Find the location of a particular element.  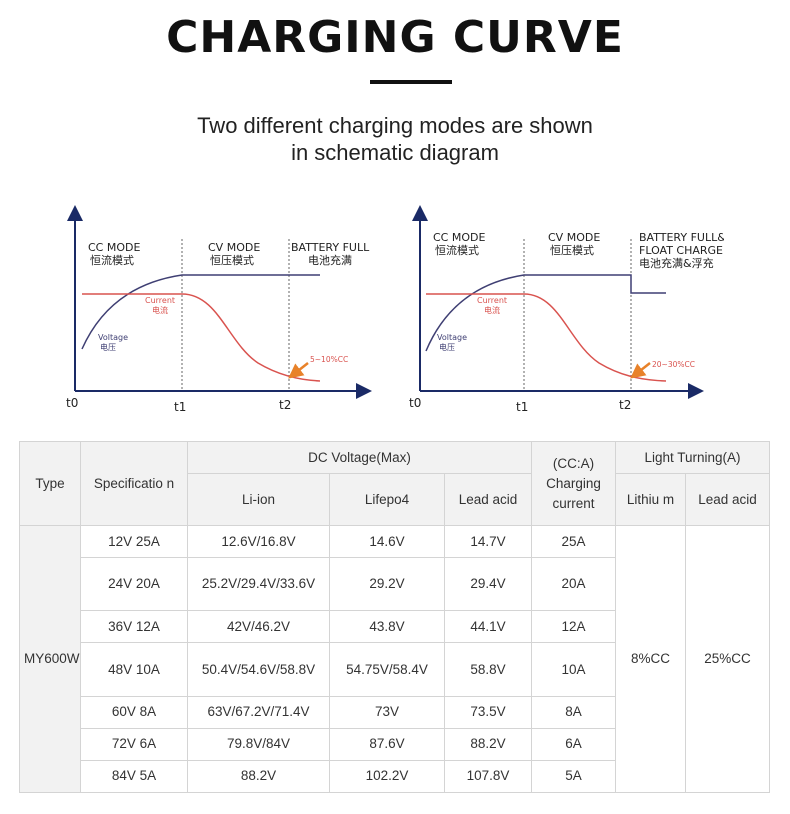

header-lead-acid: Lead acid is located at coordinates (488, 499).